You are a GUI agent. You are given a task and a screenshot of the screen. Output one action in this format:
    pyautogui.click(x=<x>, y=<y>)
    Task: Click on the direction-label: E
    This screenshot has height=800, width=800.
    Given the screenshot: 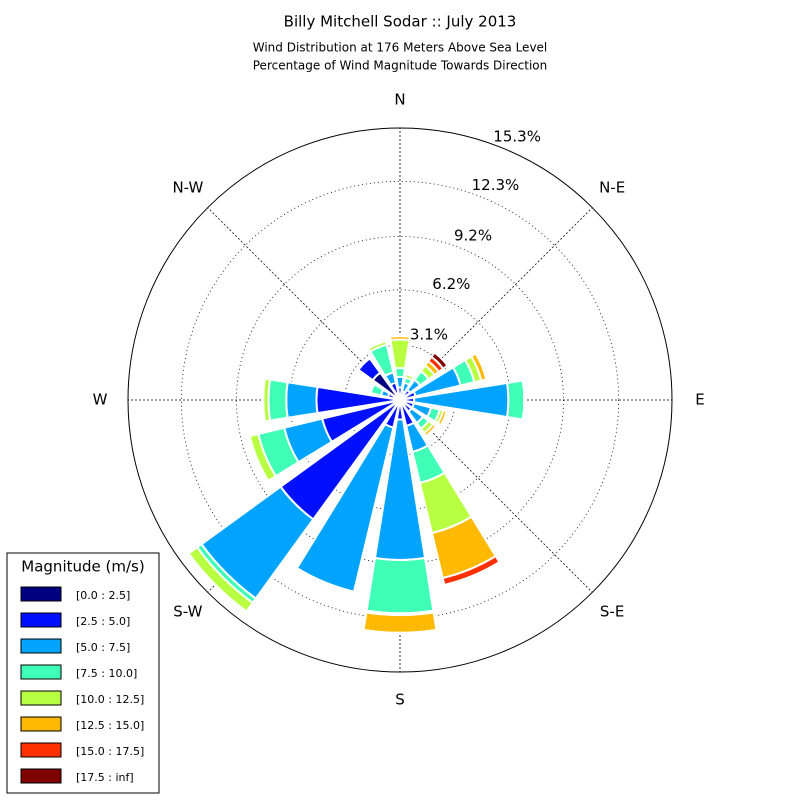 What is the action you would take?
    pyautogui.click(x=699, y=400)
    